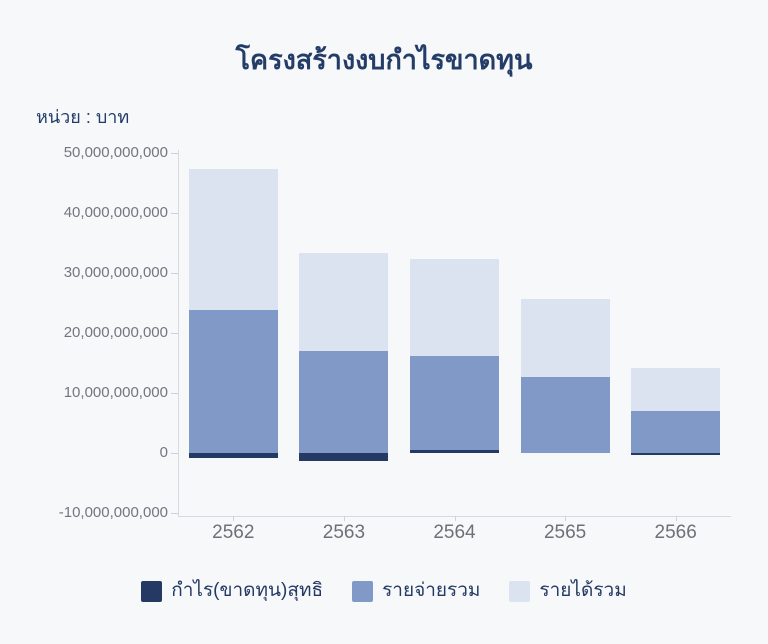  I want to click on chart-title: โครงสร้างงบกำไรขาดทุน, so click(384, 60).